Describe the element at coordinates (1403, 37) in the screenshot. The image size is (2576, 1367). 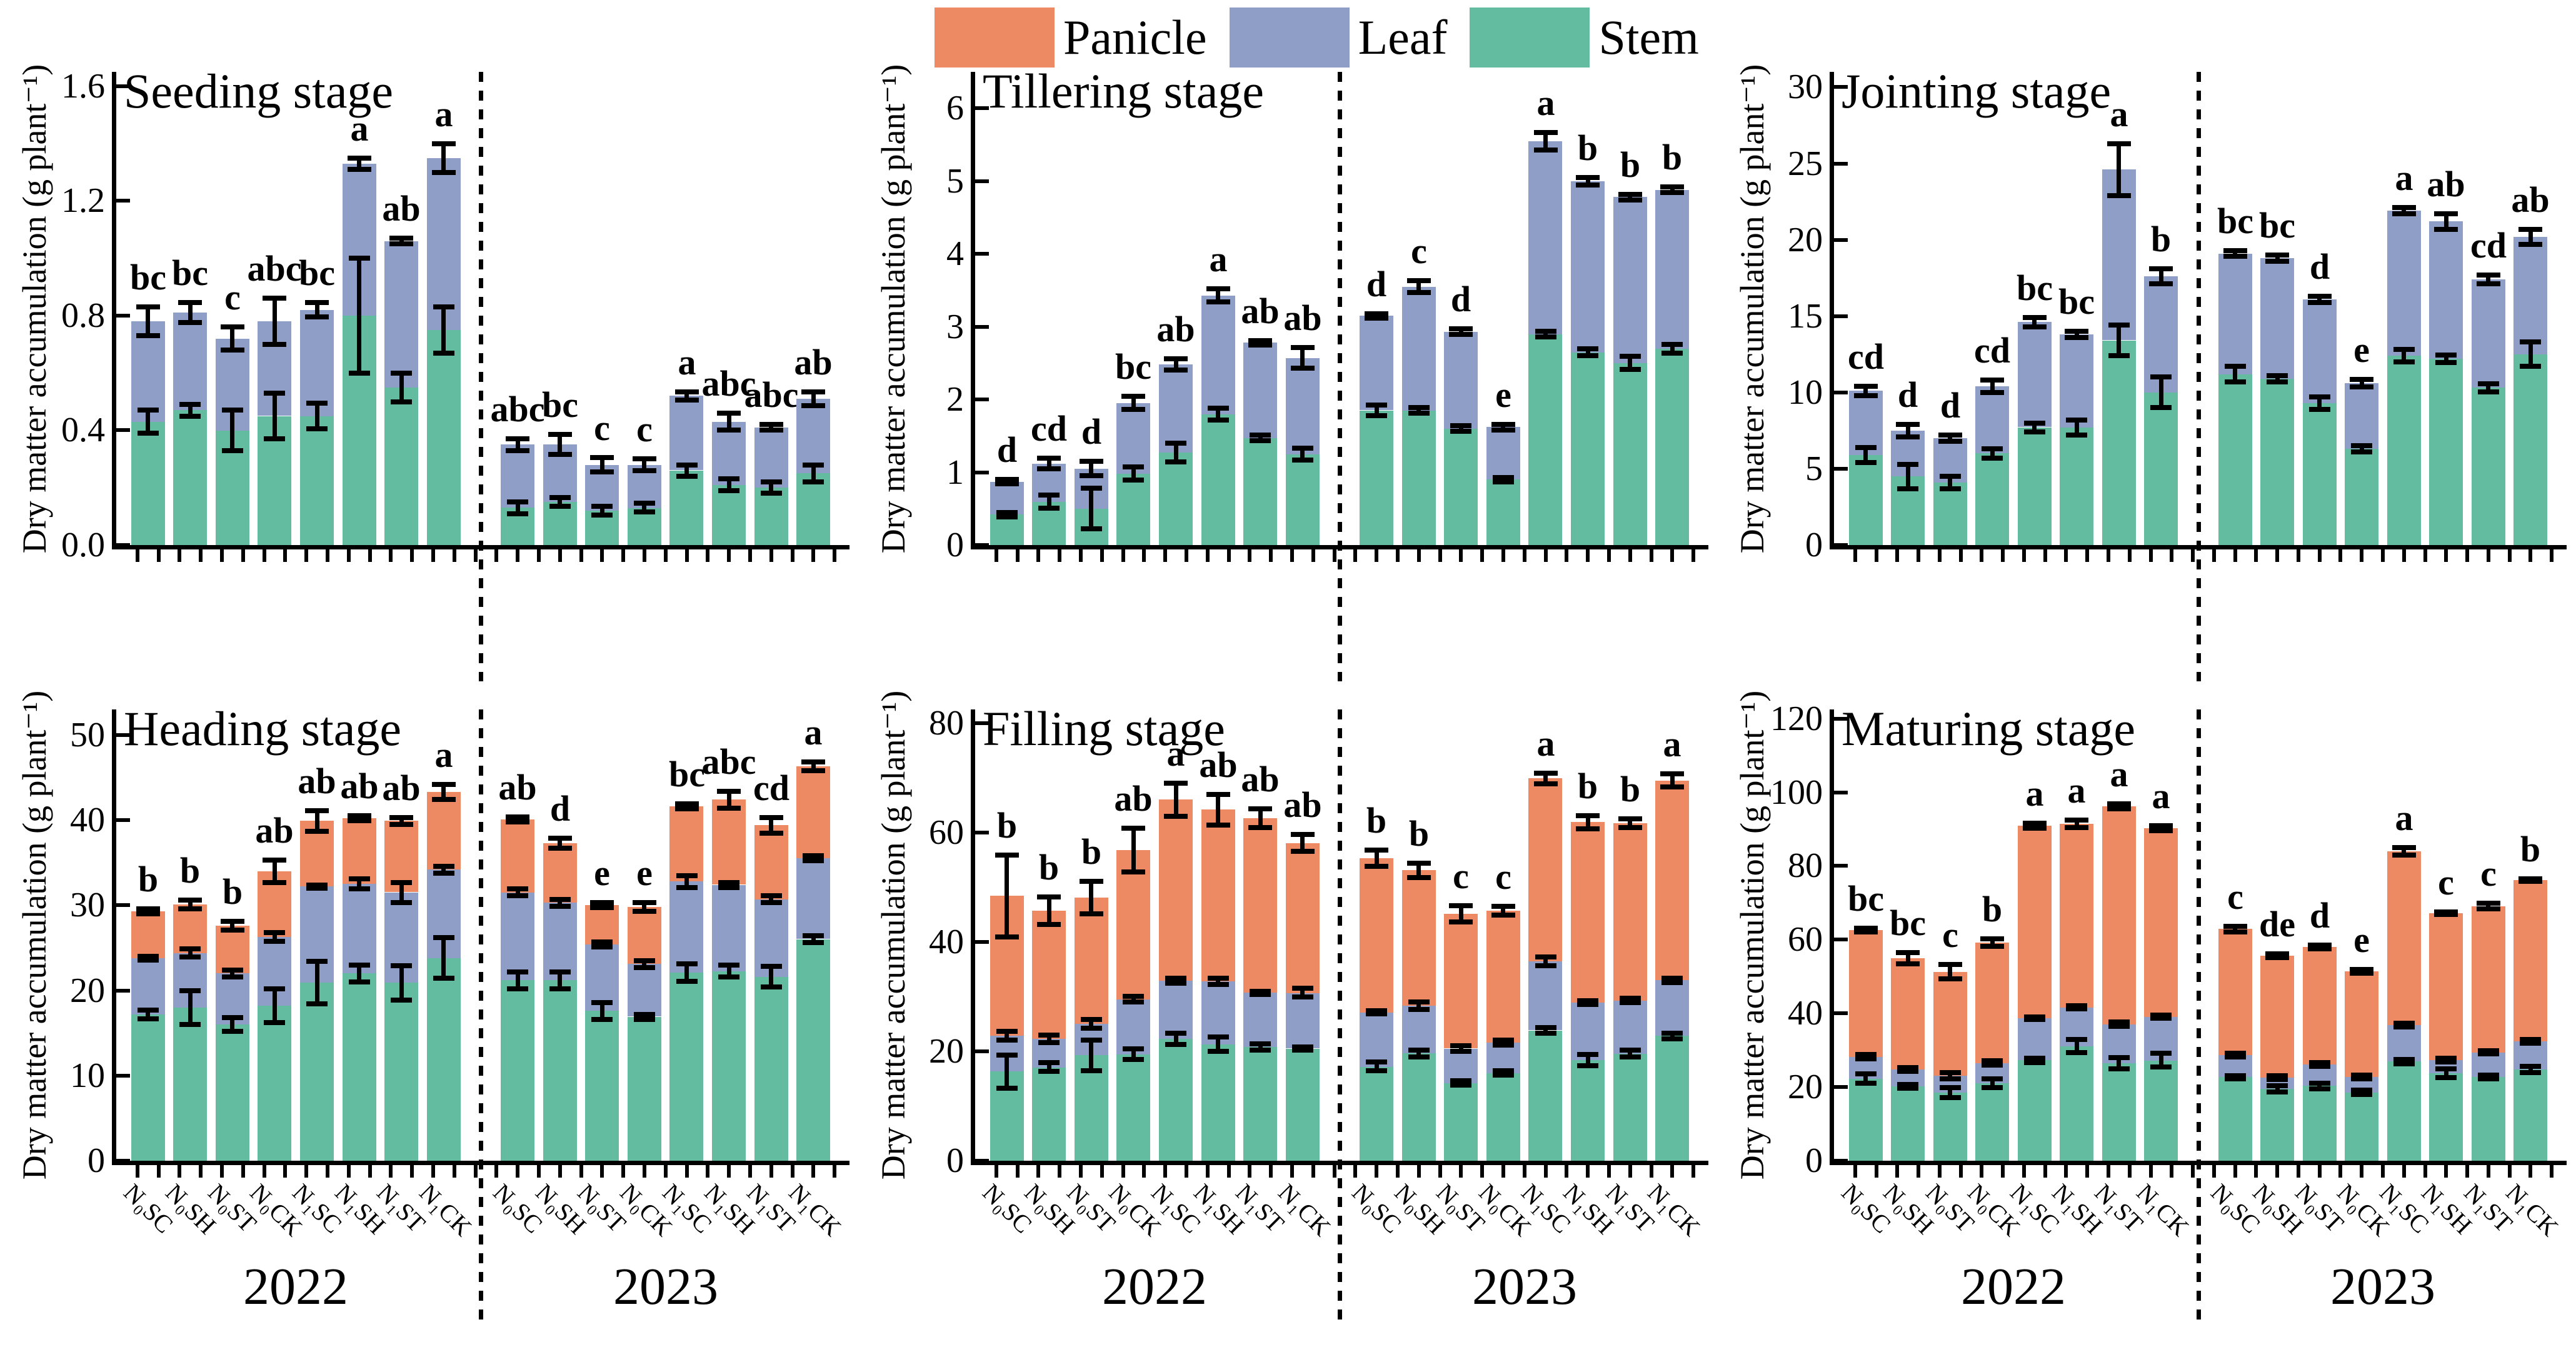
I see `legend-label: Leaf` at that location.